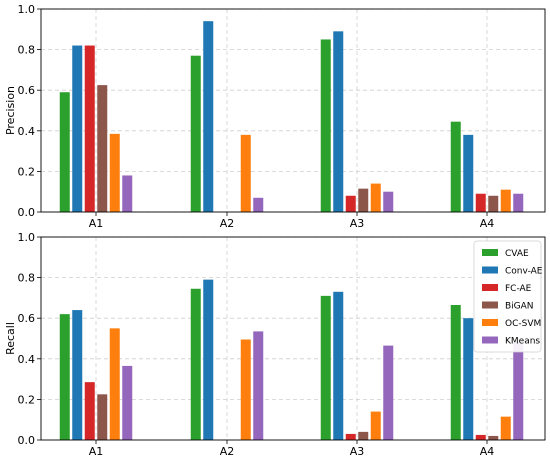 Image resolution: width=550 pixels, height=457 pixels. Describe the element at coordinates (522, 342) in the screenshot. I see `legend-label: KMeans` at that location.